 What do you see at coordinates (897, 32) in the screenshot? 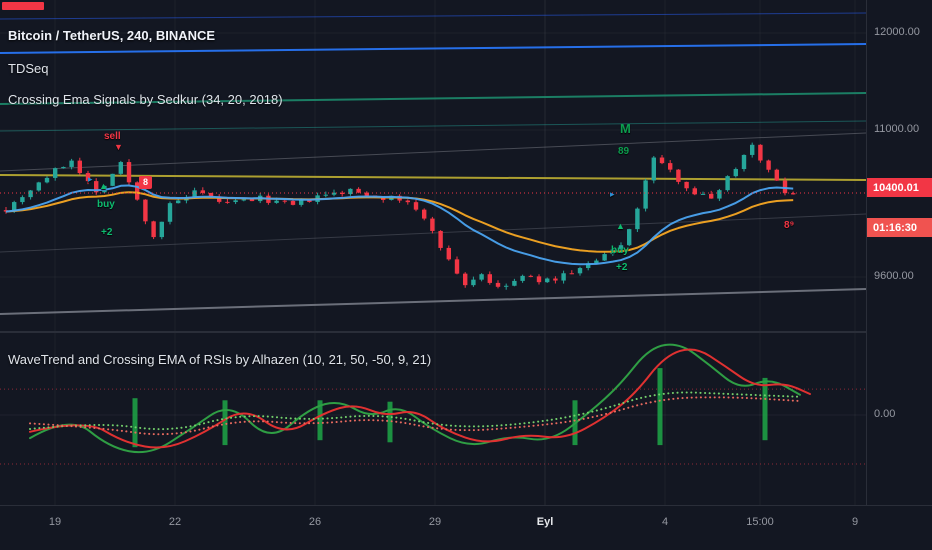
I see `price-axis-label: 12000.00` at bounding box center [897, 32].